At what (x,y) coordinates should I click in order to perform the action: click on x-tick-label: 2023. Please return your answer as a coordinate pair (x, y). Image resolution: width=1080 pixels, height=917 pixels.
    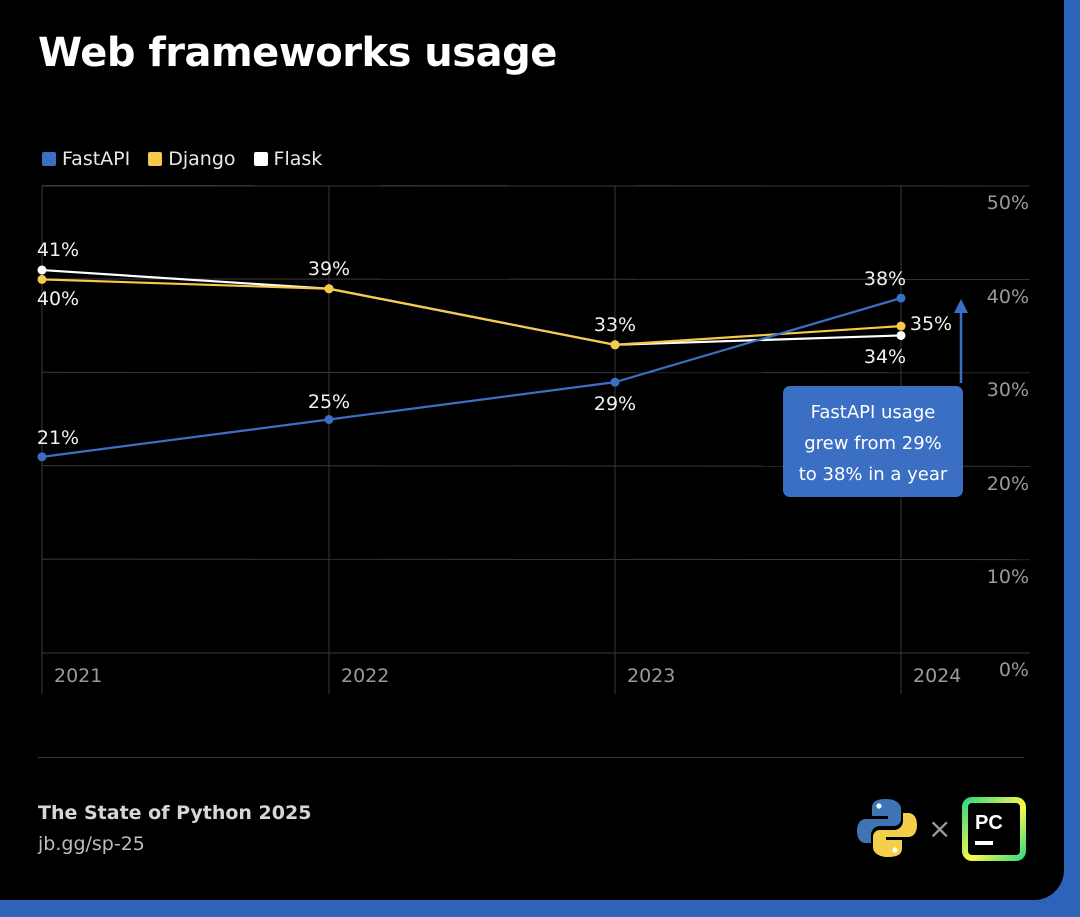
    Looking at the image, I should click on (651, 676).